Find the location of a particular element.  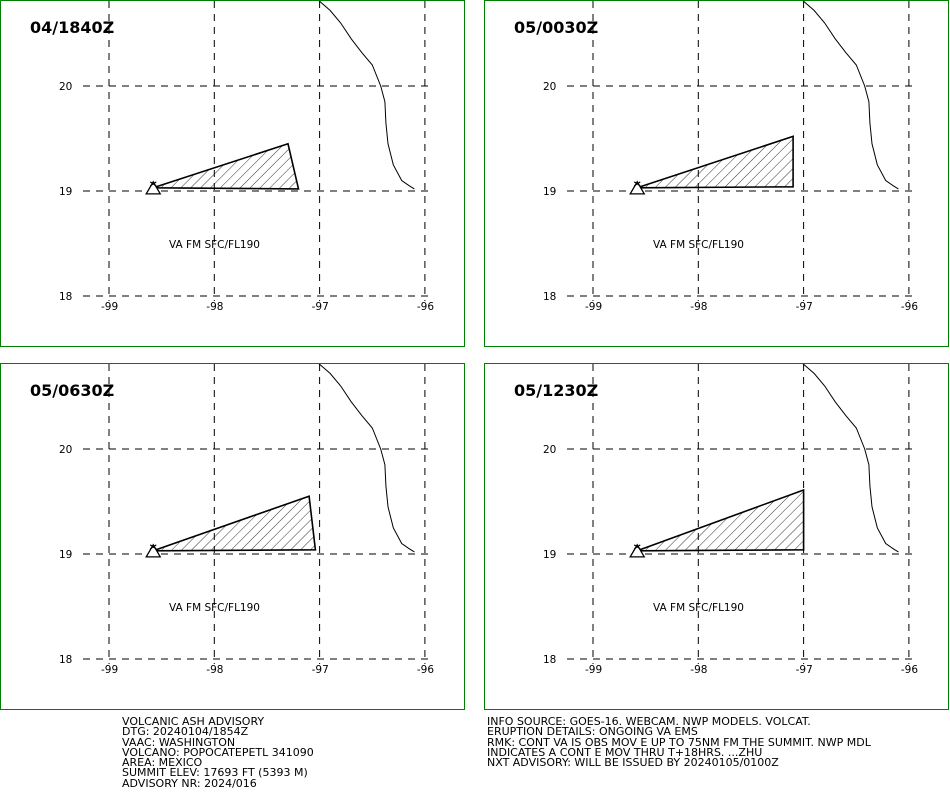

advisory-dtg: DTG: 20240104/1854Z is located at coordinates (185, 732).